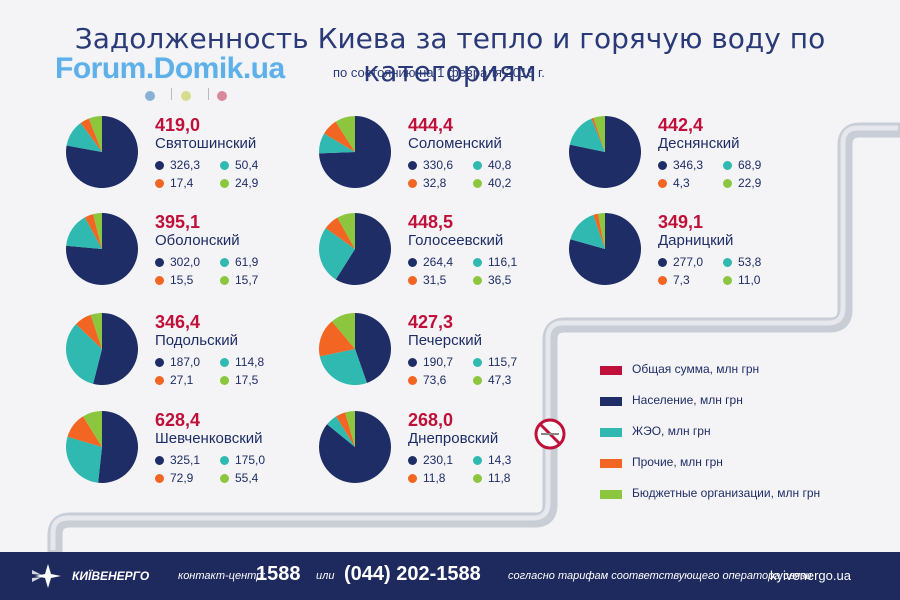 The height and width of the screenshot is (600, 900). I want to click on legend-label: Население, млн грн, so click(687, 400).